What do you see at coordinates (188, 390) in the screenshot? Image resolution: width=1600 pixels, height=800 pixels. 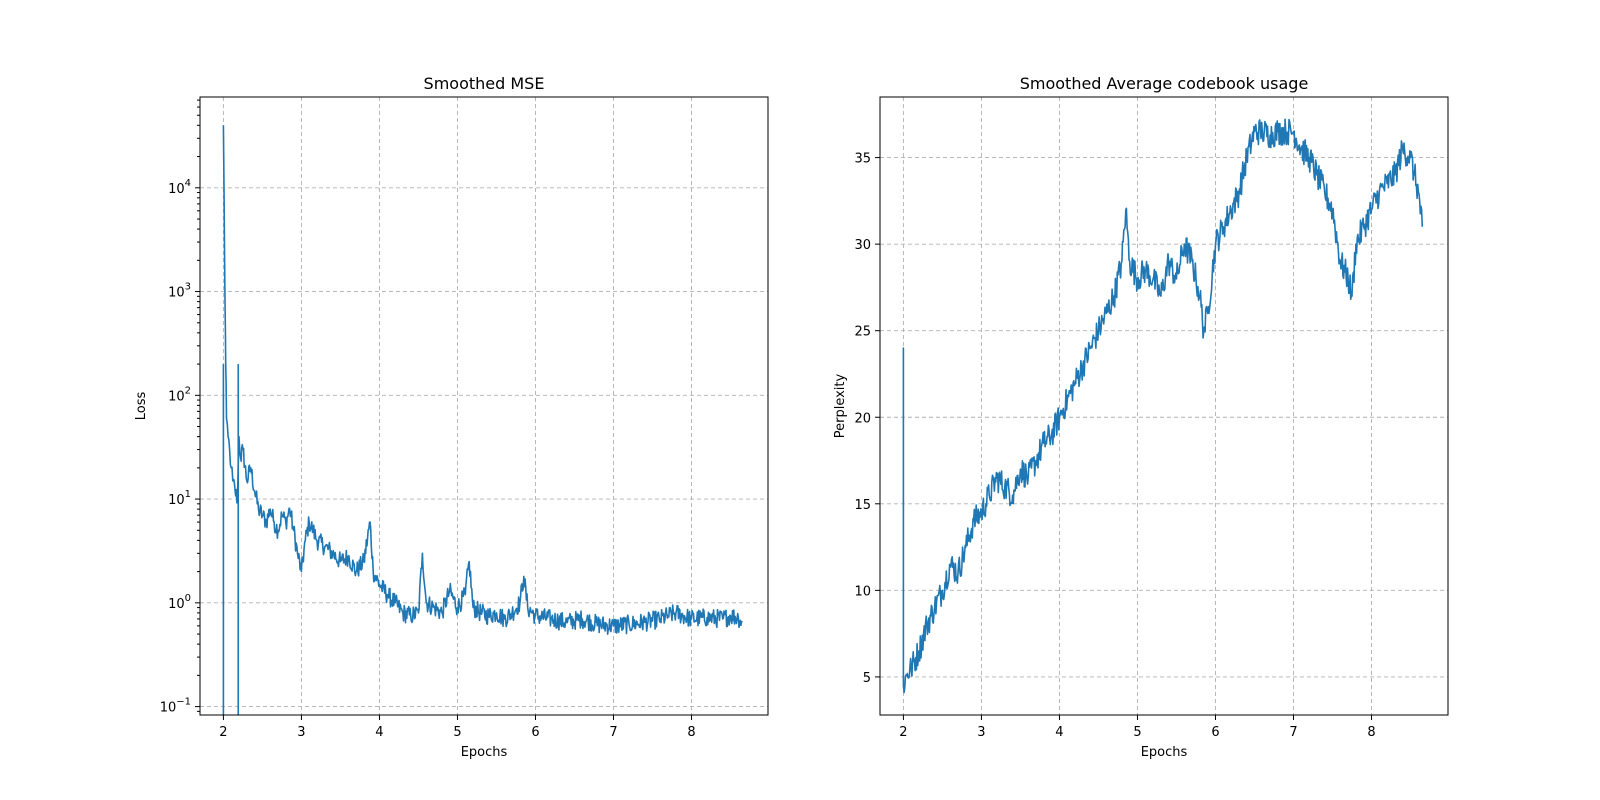 I see `y-tick-exponent: 2` at bounding box center [188, 390].